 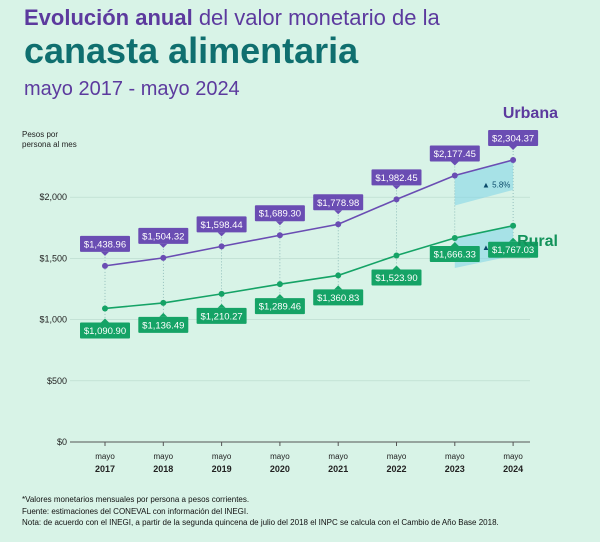 What do you see at coordinates (53, 197) in the screenshot?
I see `y-tick-label: $2,000` at bounding box center [53, 197].